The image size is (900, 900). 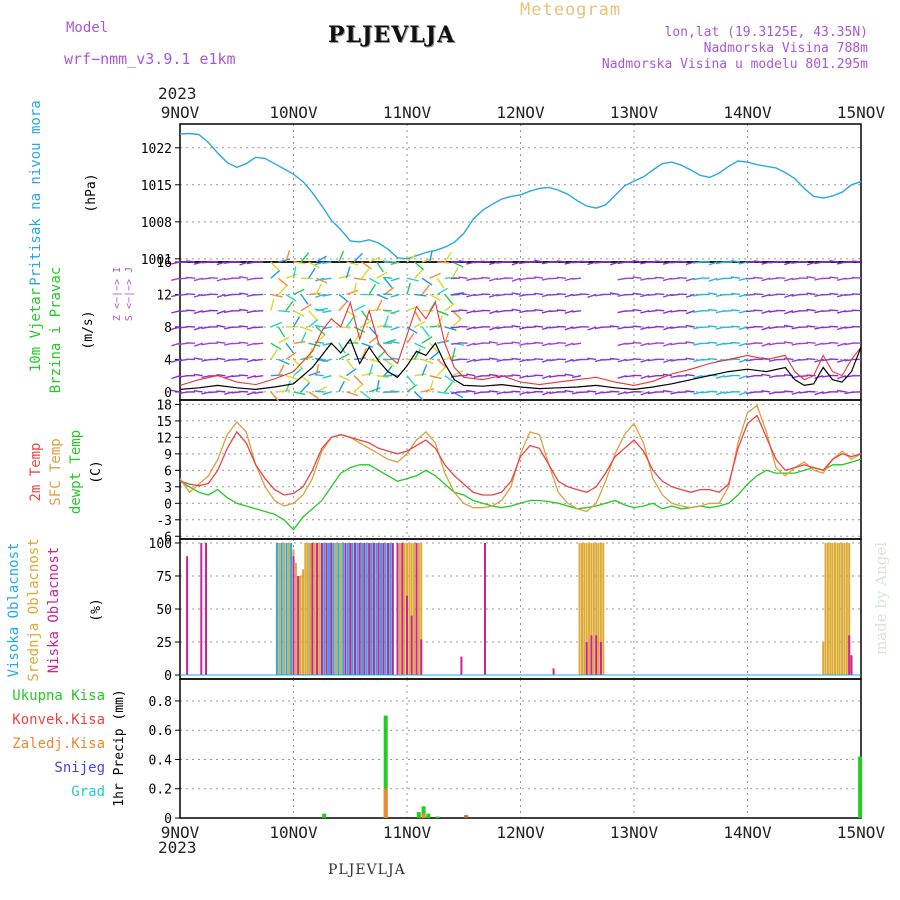 What do you see at coordinates (156, 223) in the screenshot?
I see `y-tick-label: 1008` at bounding box center [156, 223].